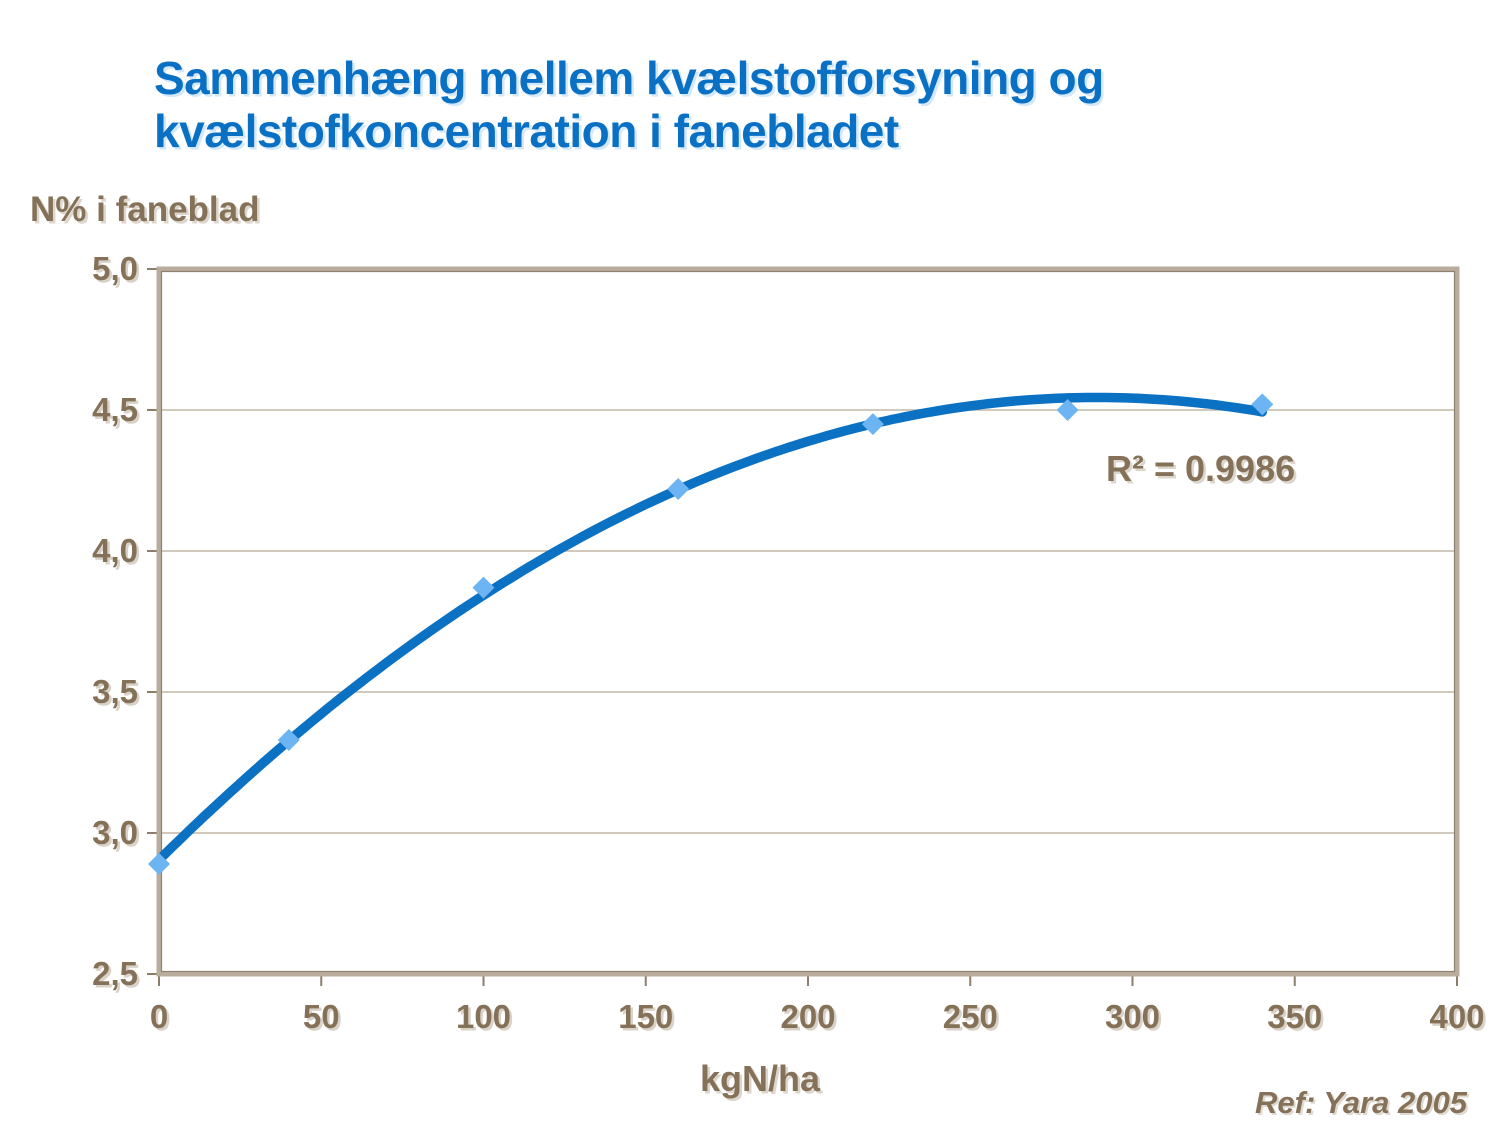 This screenshot has height=1125, width=1500. What do you see at coordinates (115, 550) in the screenshot?
I see `y-tick-label: 4,0` at bounding box center [115, 550].